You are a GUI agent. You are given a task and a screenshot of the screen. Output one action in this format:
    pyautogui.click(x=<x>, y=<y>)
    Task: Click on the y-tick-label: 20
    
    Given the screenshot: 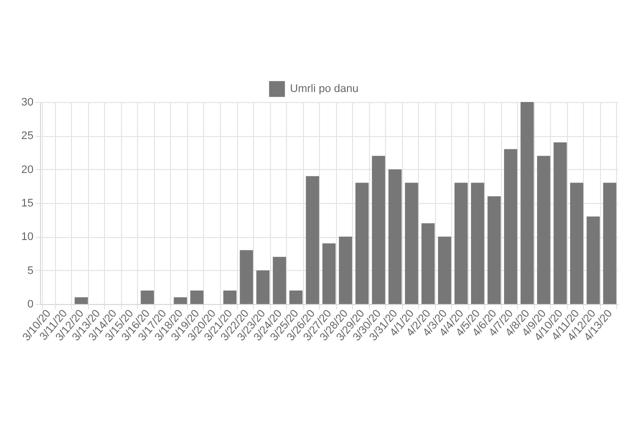 What is the action you would take?
    pyautogui.click(x=27, y=170)
    